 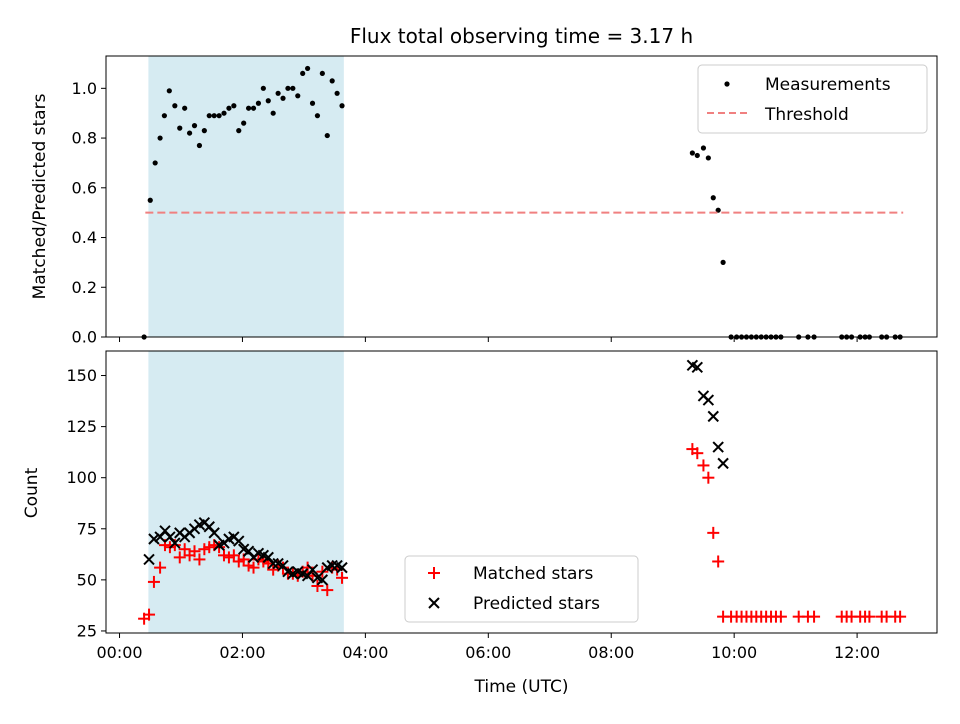 What do you see at coordinates (246, 492) in the screenshot?
I see `bottom-observing-window` at bounding box center [246, 492].